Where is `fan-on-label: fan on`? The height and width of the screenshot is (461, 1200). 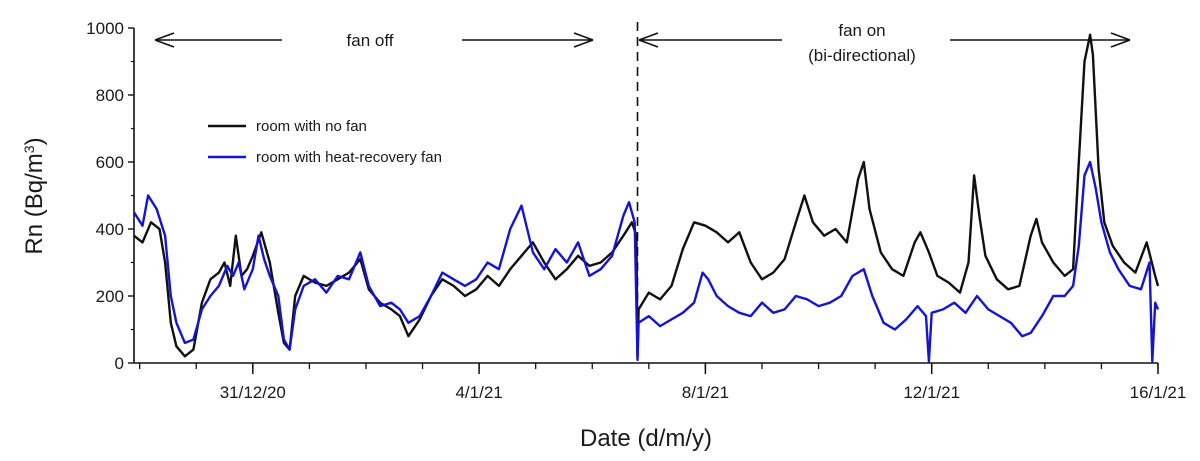
fan-on-label: fan on is located at coordinates (861, 30).